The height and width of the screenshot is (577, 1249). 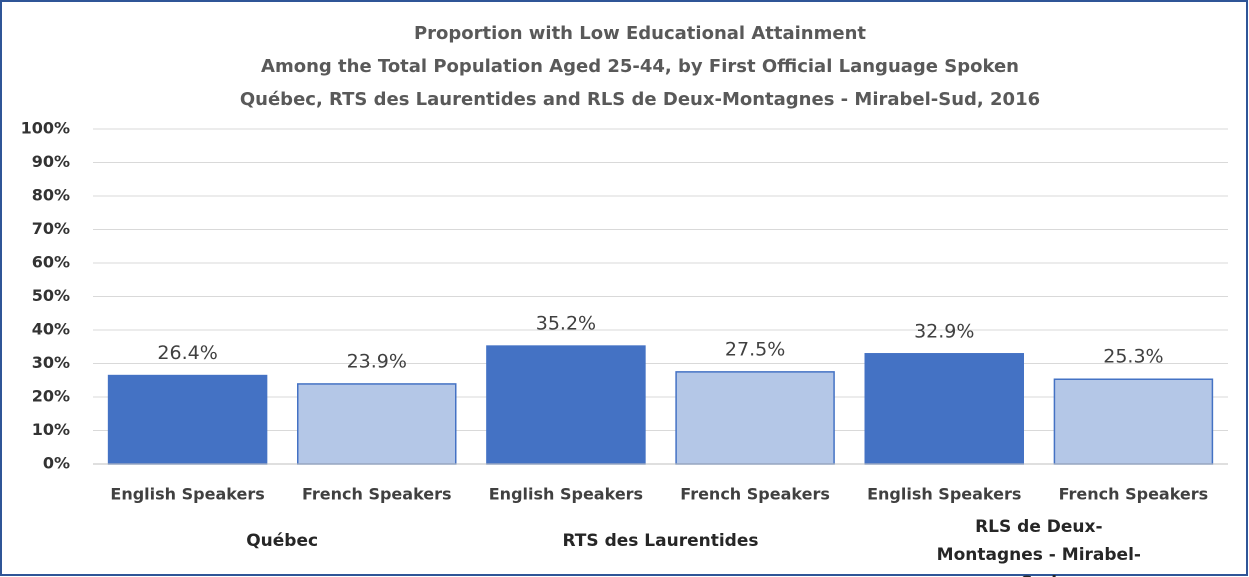 I want to click on y-tick-label: 0%, so click(x=56, y=463).